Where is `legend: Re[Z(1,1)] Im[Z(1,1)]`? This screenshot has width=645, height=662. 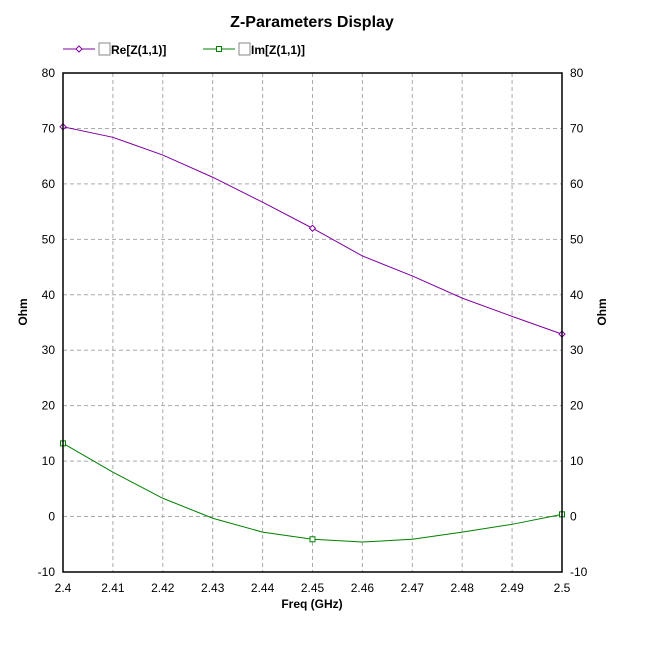
legend: Re[Z(1,1)] Im[Z(1,1)] is located at coordinates (184, 49).